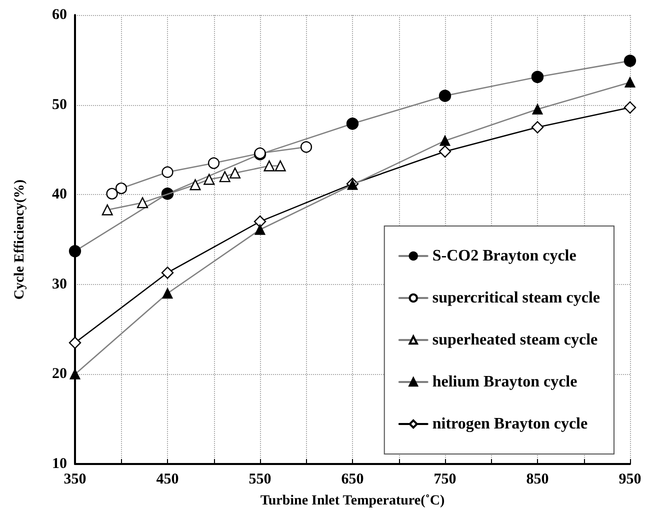  I want to click on y-tick-label: 60, so click(59, 15).